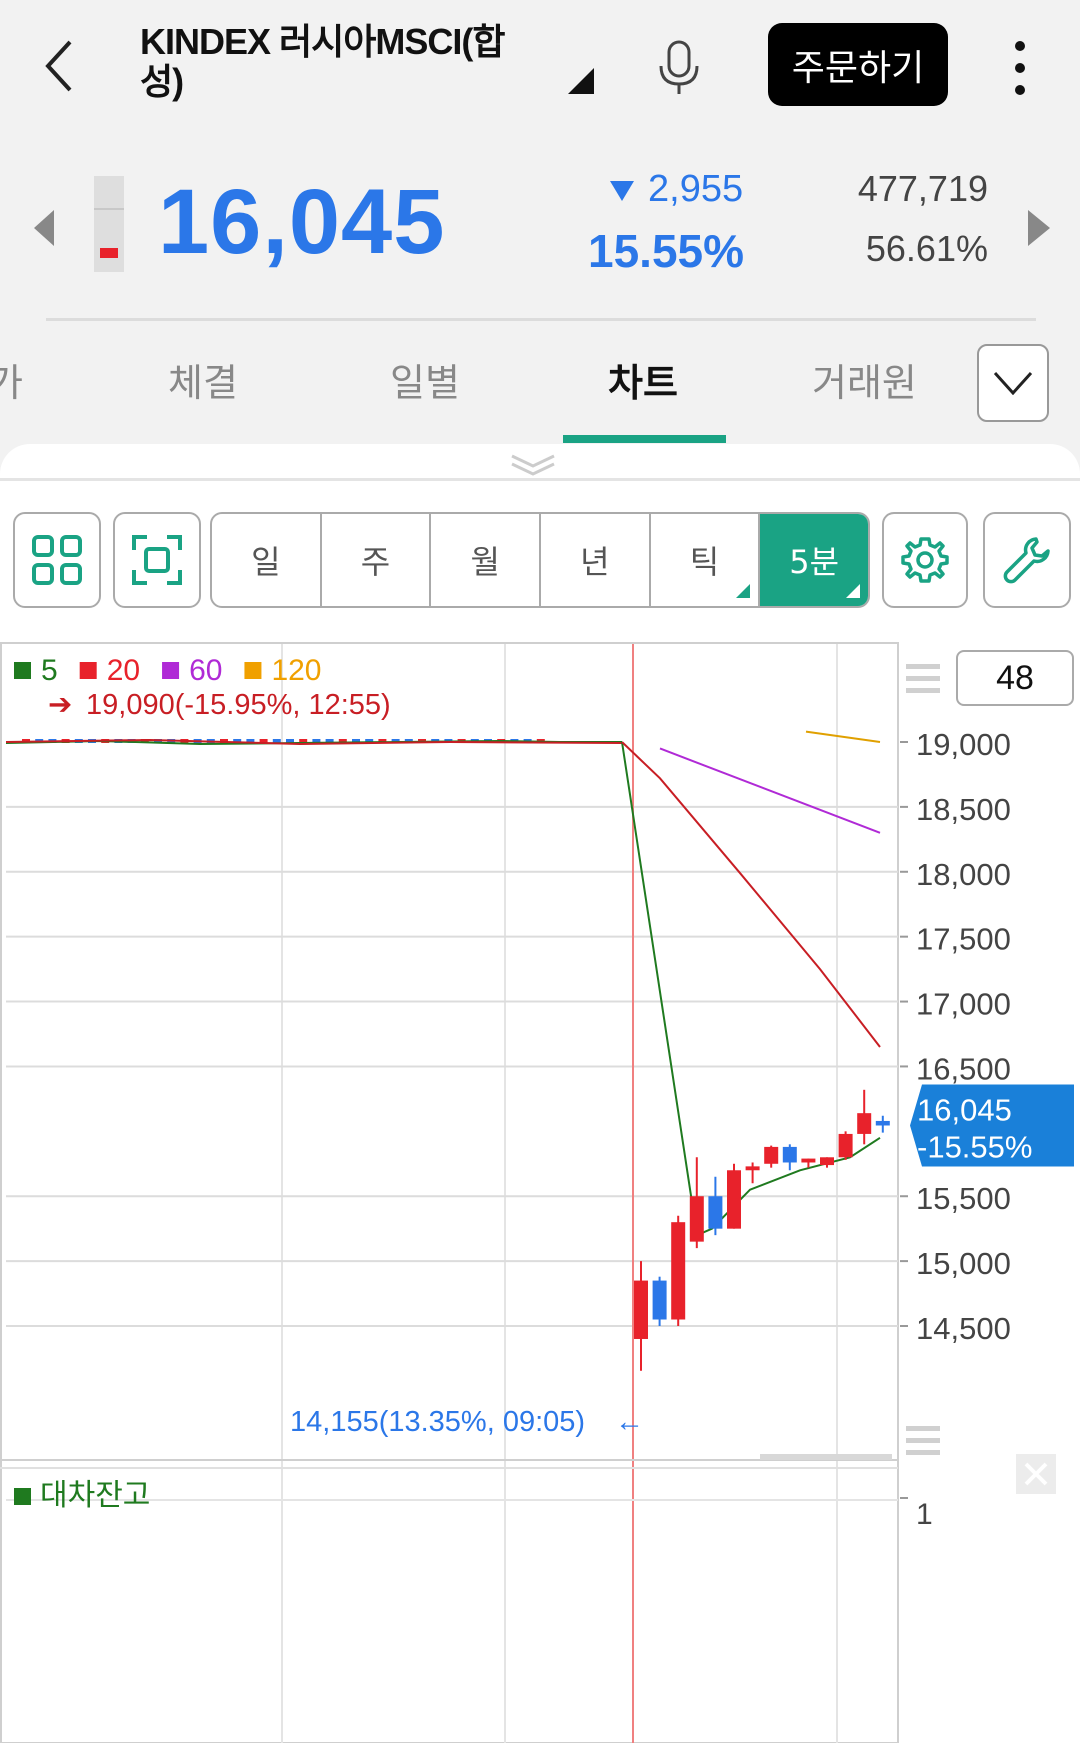  I want to click on tab-price: 가, so click(11, 383).